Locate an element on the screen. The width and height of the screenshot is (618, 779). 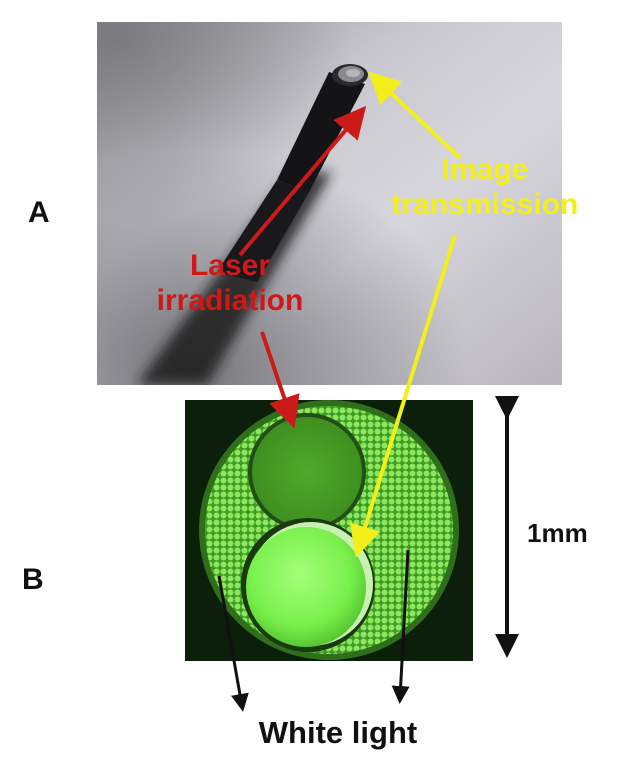
laser-label-line2: irradiation is located at coordinates (230, 301).